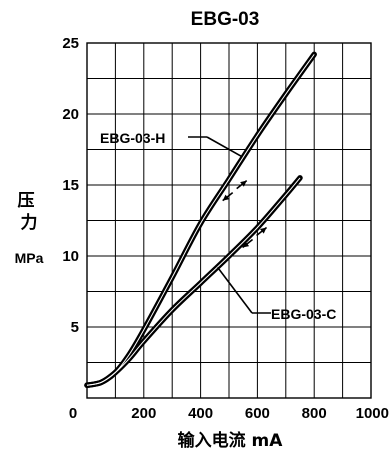 The height and width of the screenshot is (457, 391). What do you see at coordinates (372, 413) in the screenshot?
I see `x-tick-label: 1000` at bounding box center [372, 413].